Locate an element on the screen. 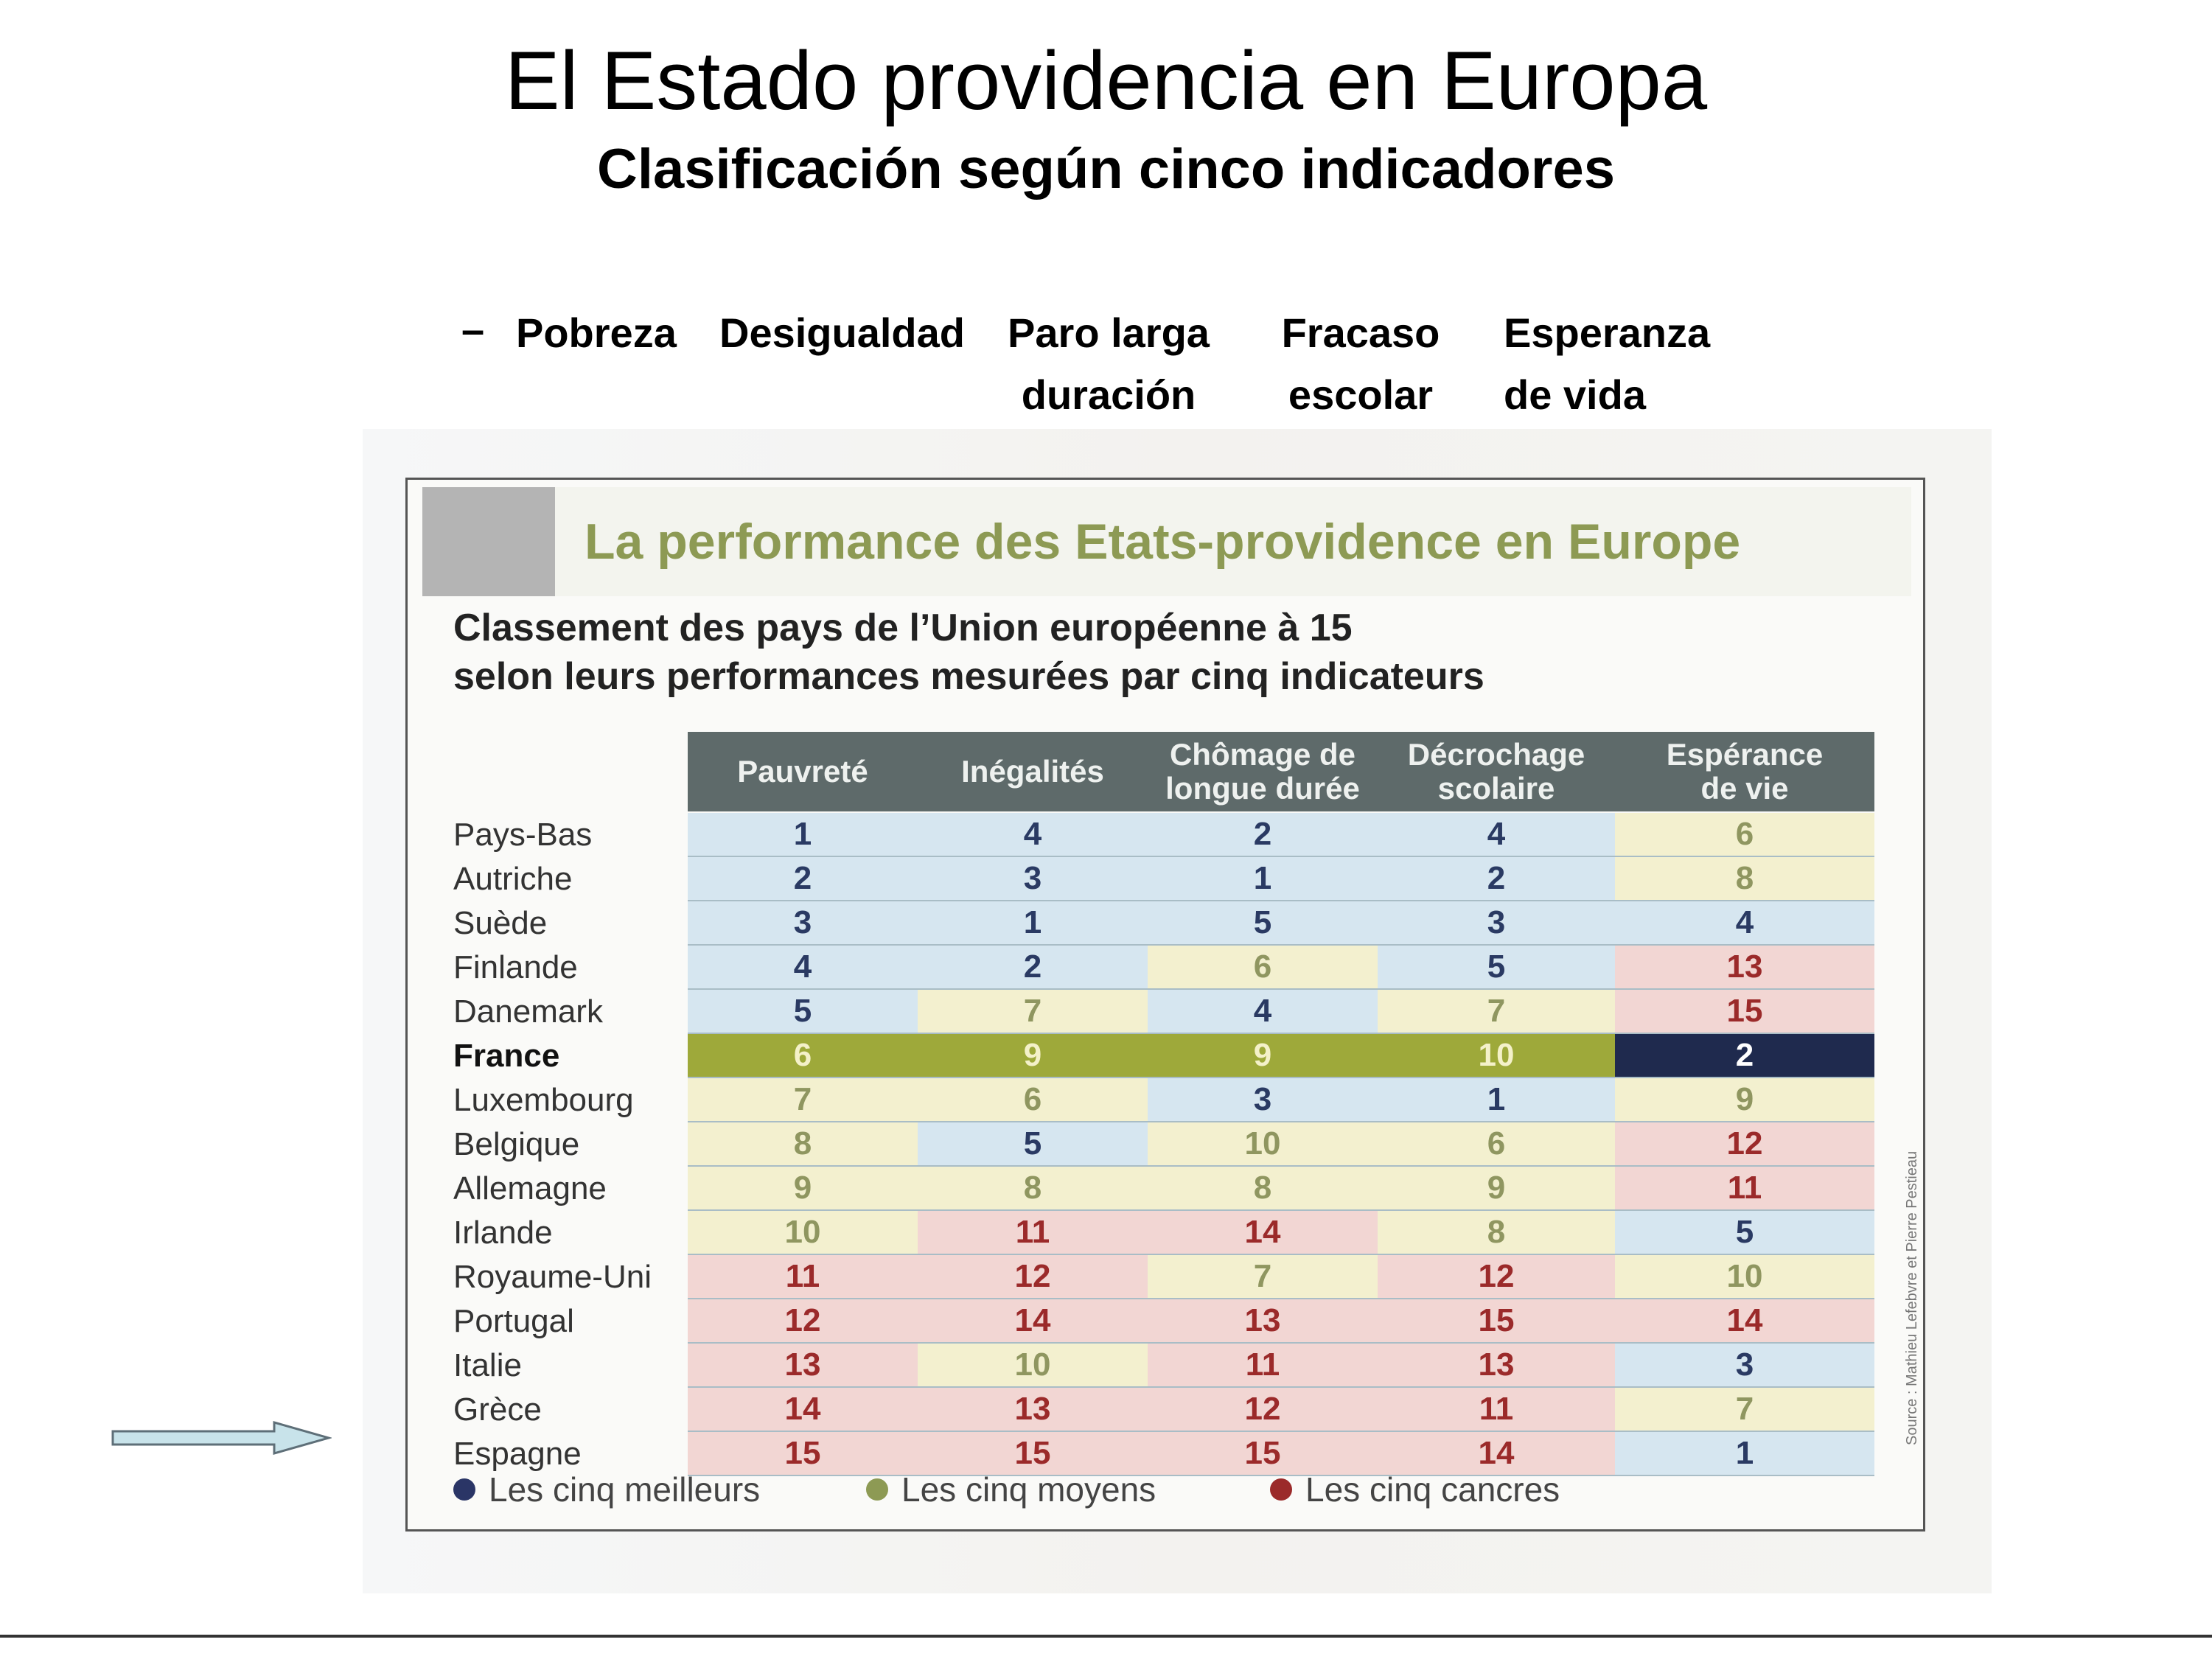 This screenshot has height=1659, width=2212. legend-item: Les cinq cancres is located at coordinates (1415, 1489).